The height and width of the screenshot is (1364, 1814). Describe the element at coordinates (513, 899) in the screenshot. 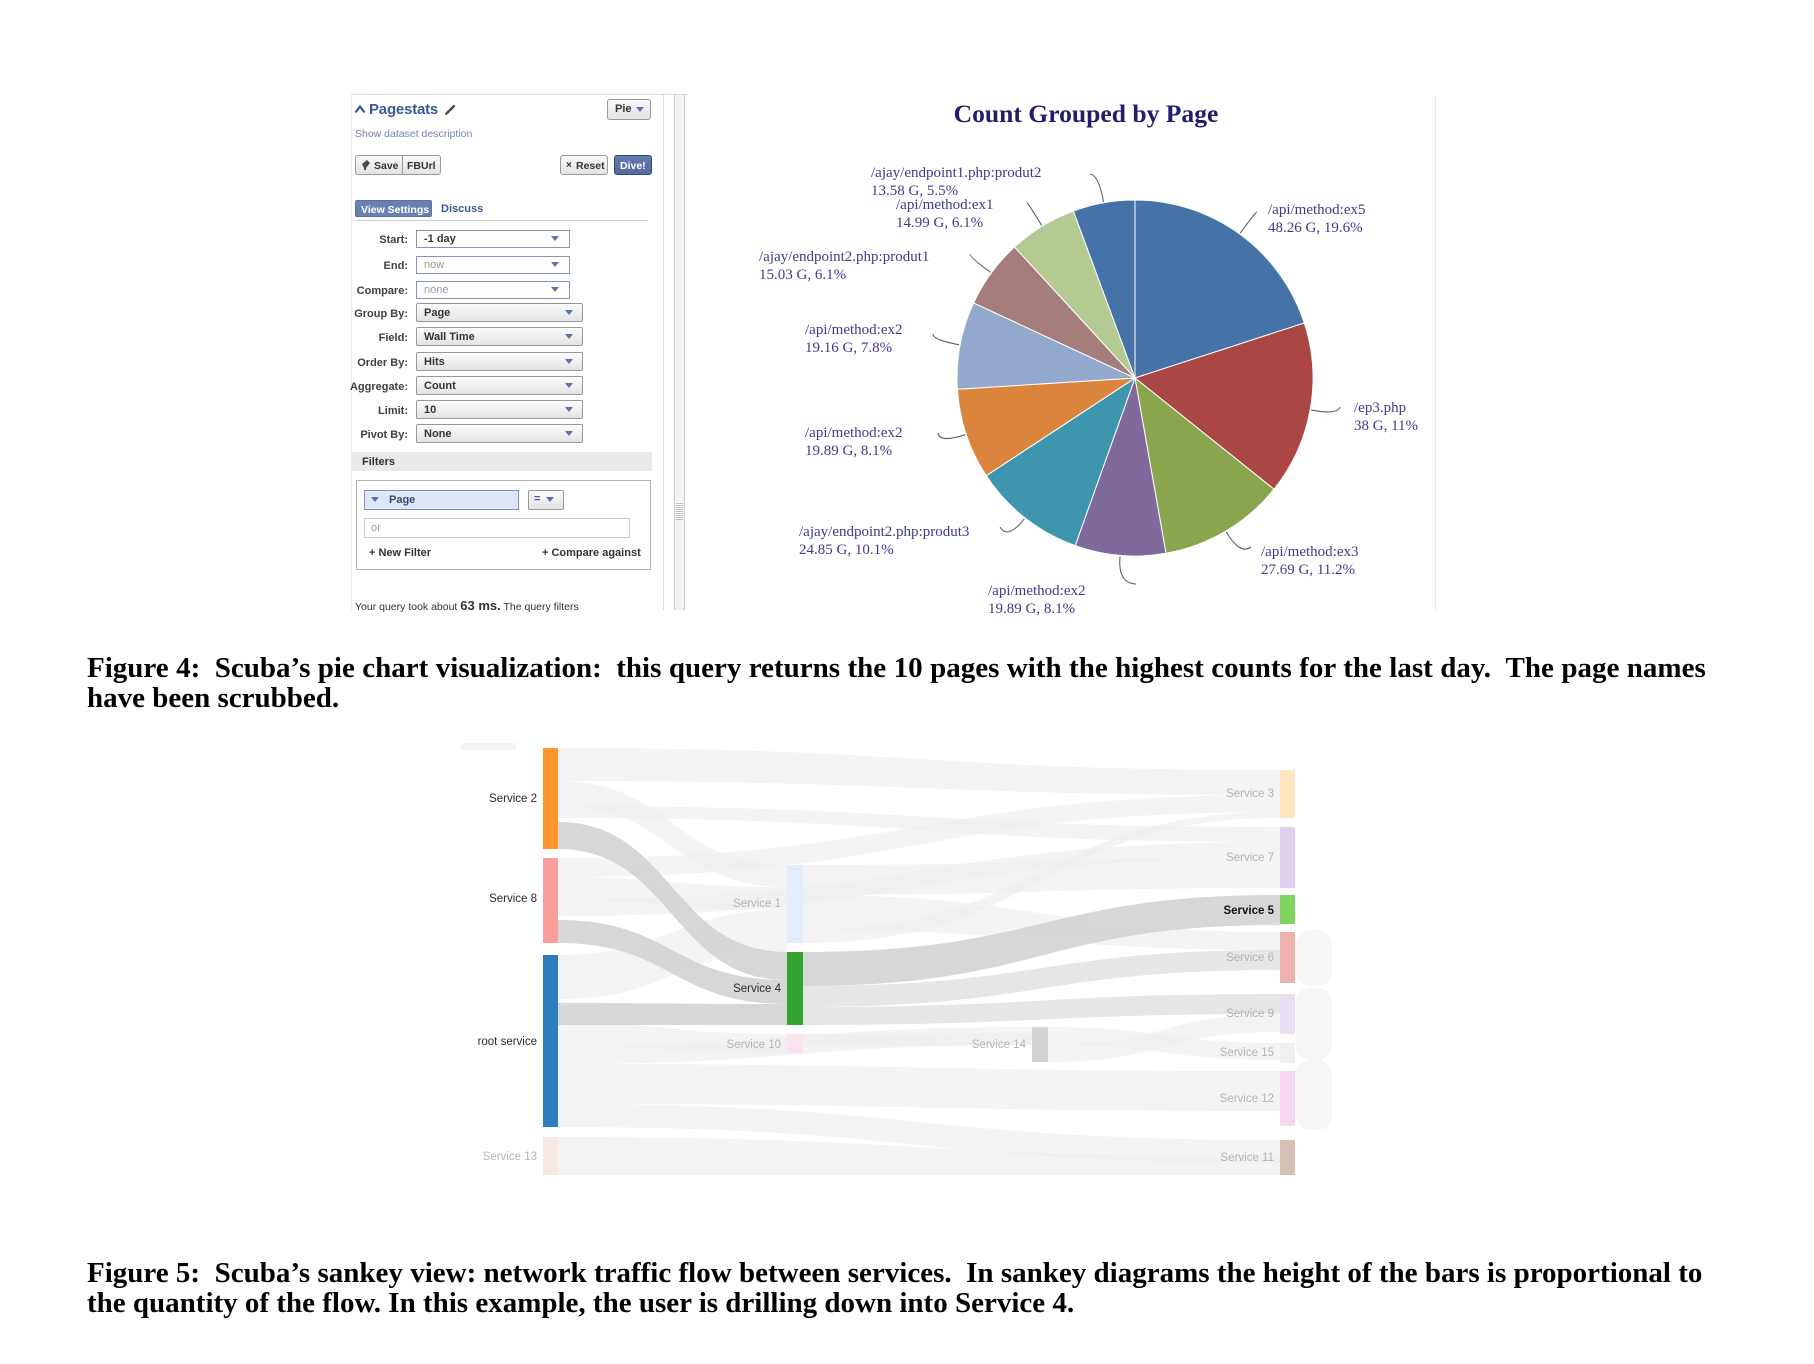

I see `svg-text: Service 8` at that location.